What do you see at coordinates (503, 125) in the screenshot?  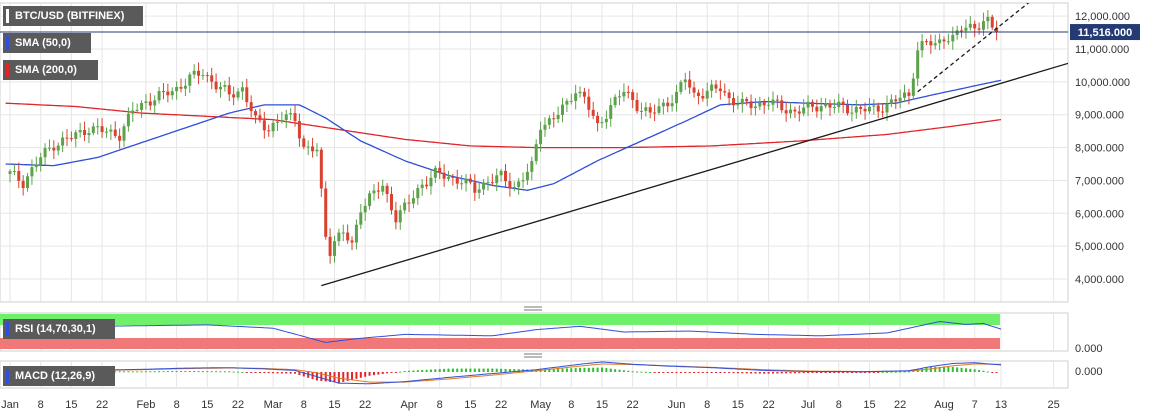 I see `sma200-path` at bounding box center [503, 125].